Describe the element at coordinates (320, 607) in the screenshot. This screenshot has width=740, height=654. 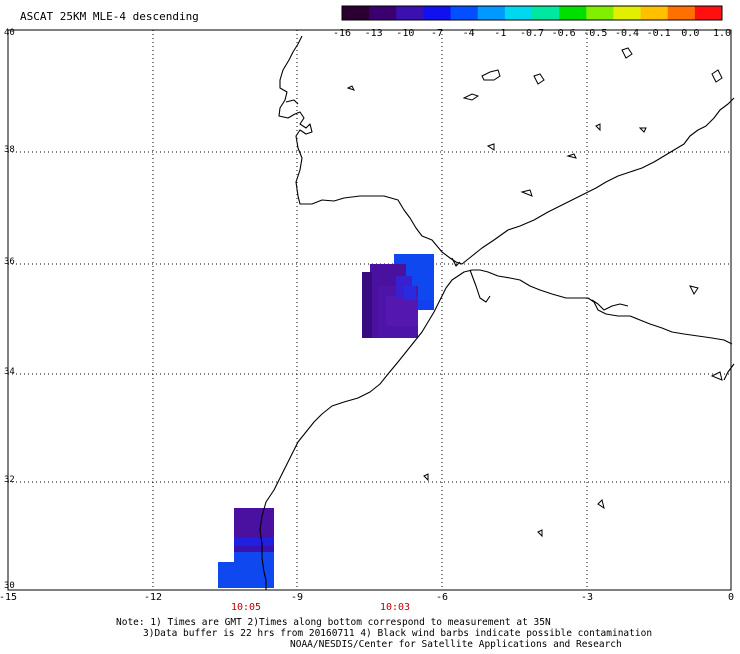
I see `swath-time-labels: 10:05 10:03` at that location.